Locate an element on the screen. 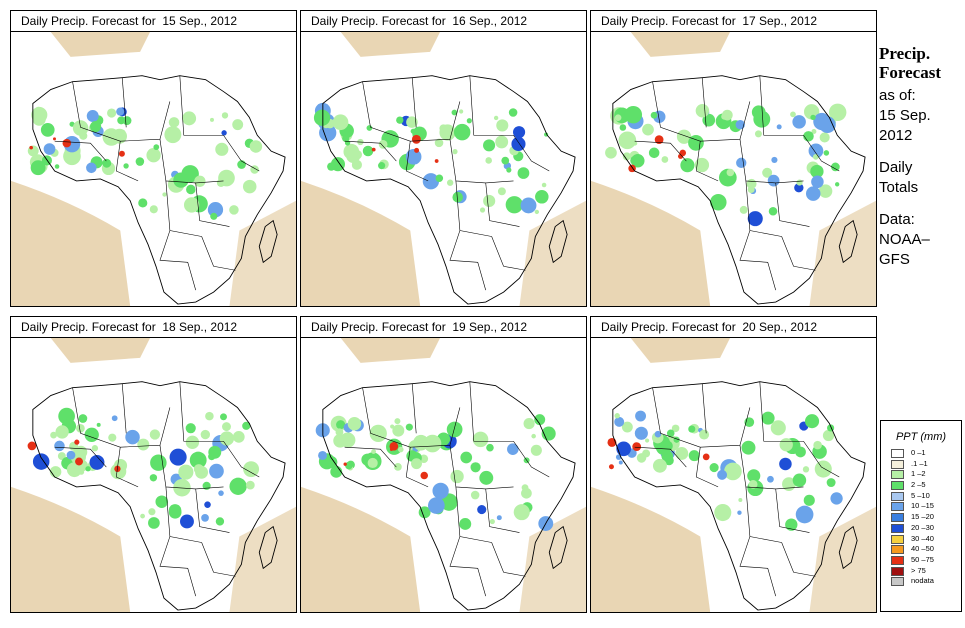  legend-item: 30 –40 is located at coordinates (921, 539).